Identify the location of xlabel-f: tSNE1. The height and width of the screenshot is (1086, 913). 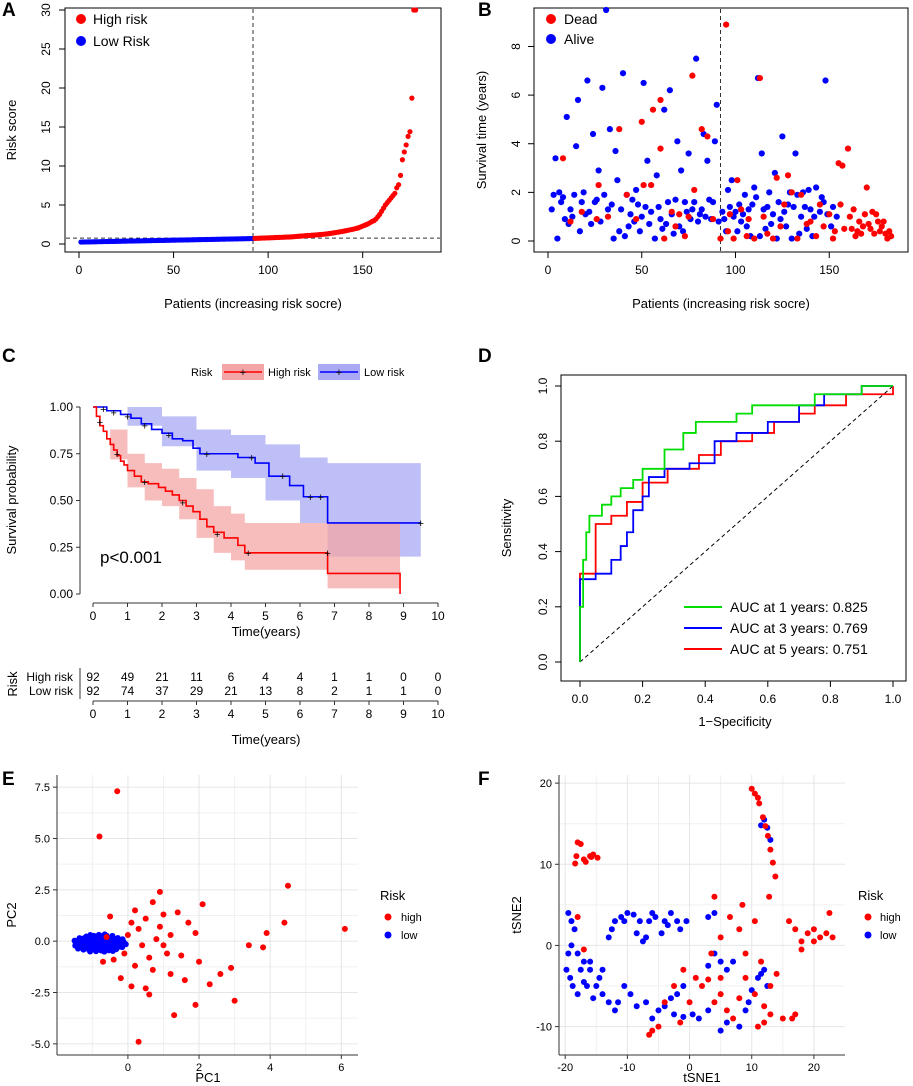
(702, 1077).